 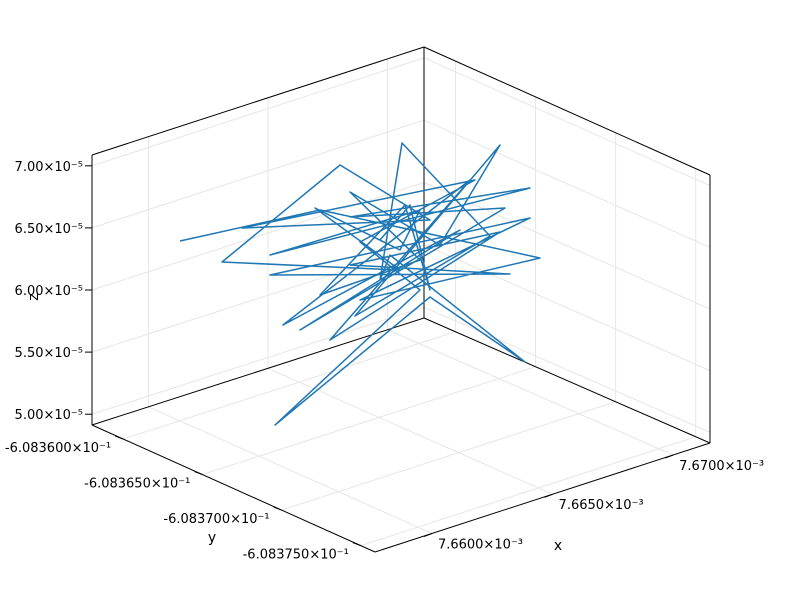 I want to click on y-tick-label: -6.083650×10⁻¹, so click(x=137, y=484).